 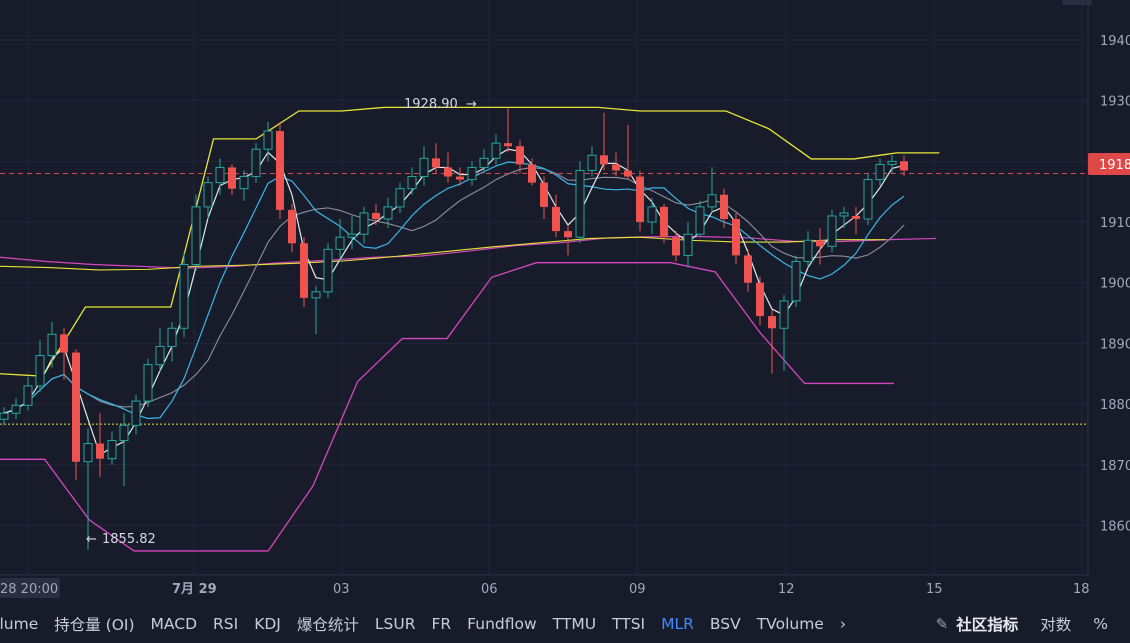 What do you see at coordinates (1077, 2) in the screenshot?
I see `top-right-indicator` at bounding box center [1077, 2].